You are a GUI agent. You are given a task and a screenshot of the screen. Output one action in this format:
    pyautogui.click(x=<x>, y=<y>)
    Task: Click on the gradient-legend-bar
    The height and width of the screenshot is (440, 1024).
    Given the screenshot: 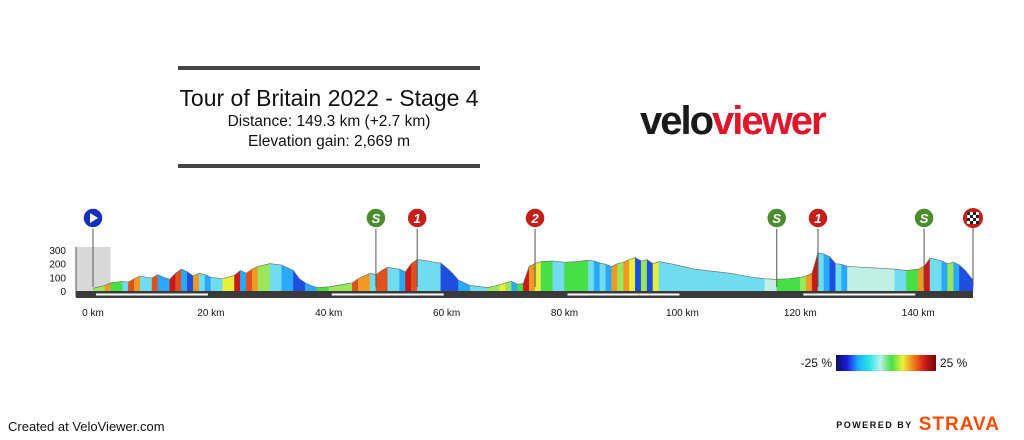 What is the action you would take?
    pyautogui.click(x=886, y=363)
    